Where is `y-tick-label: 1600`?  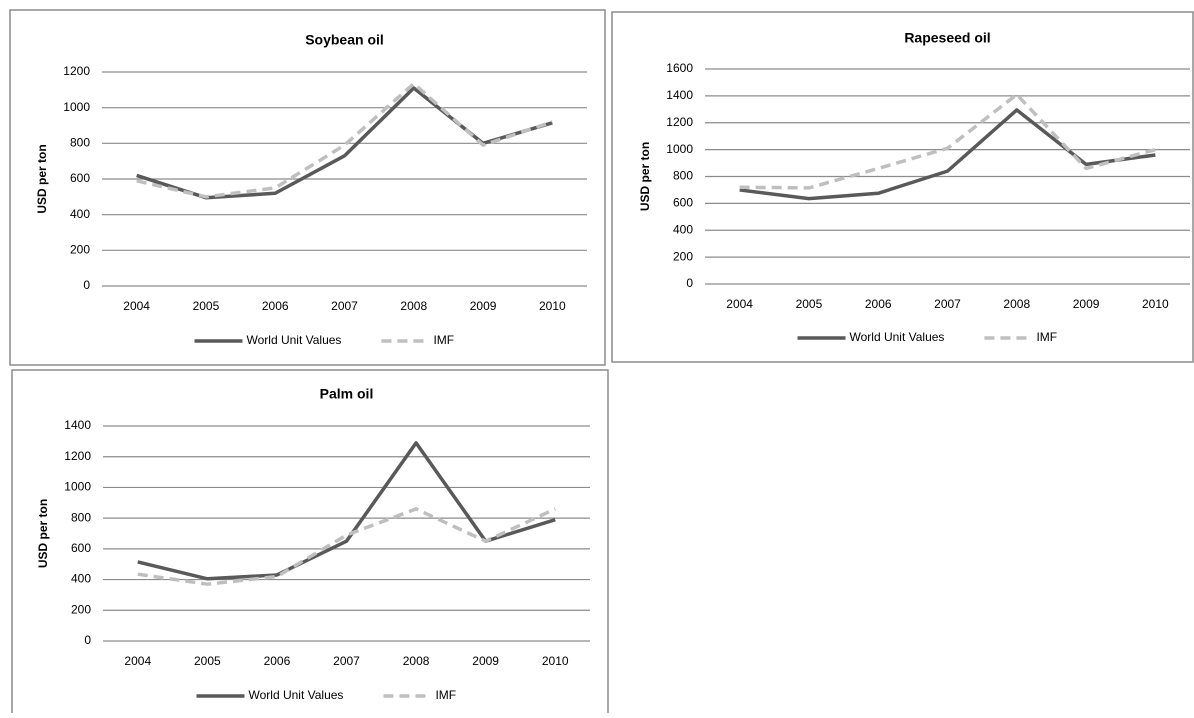 y-tick-label: 1600 is located at coordinates (679, 68).